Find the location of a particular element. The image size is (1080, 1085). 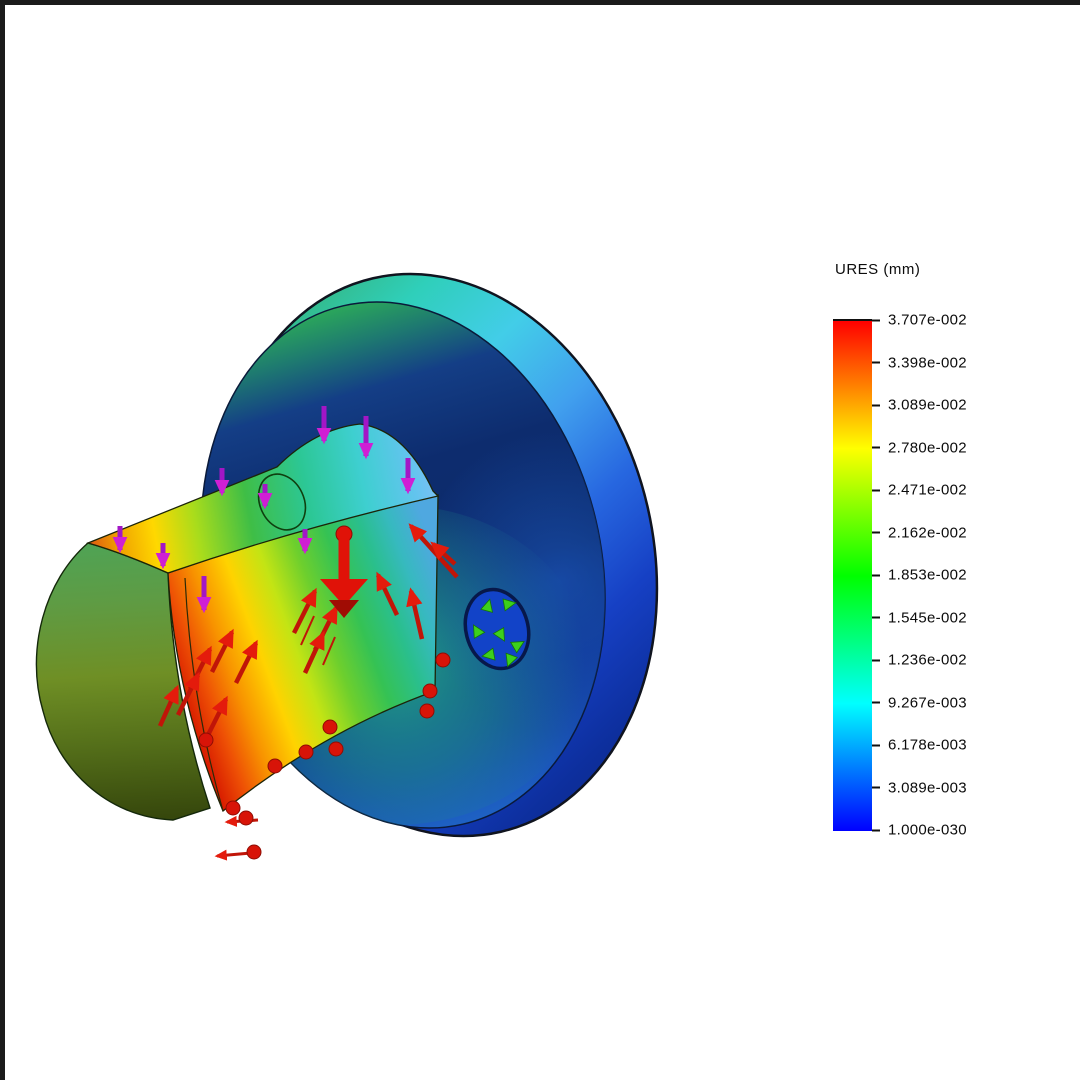

legend-tick: 9.267e-003 is located at coordinates (919, 702).